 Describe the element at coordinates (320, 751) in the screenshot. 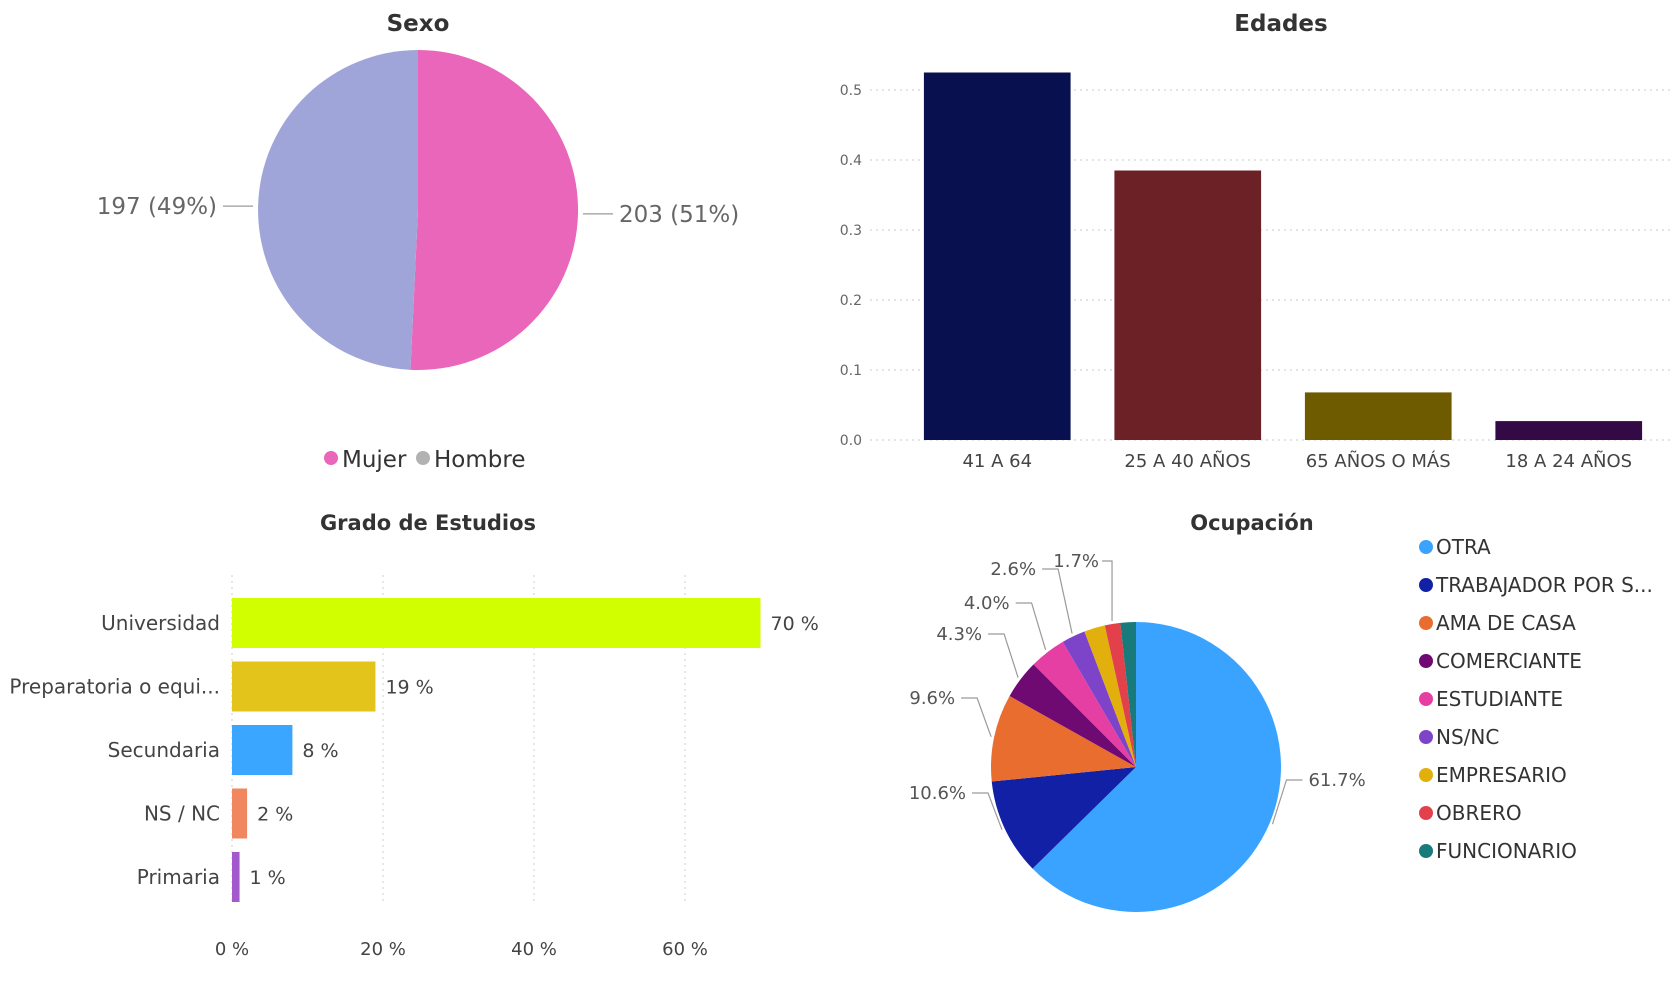

I see `bar-data-label: 8 %` at that location.